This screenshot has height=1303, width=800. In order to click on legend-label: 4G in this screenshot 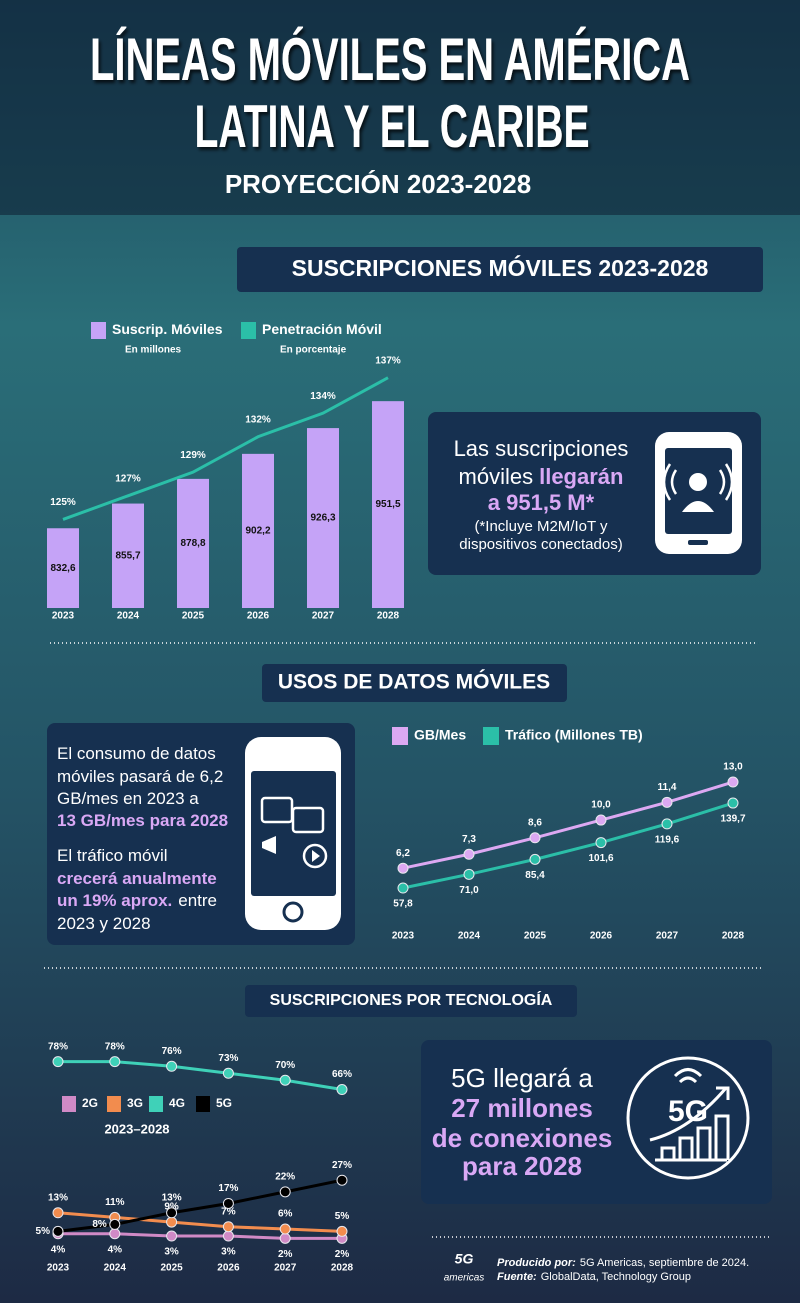, I will do `click(177, 1103)`.